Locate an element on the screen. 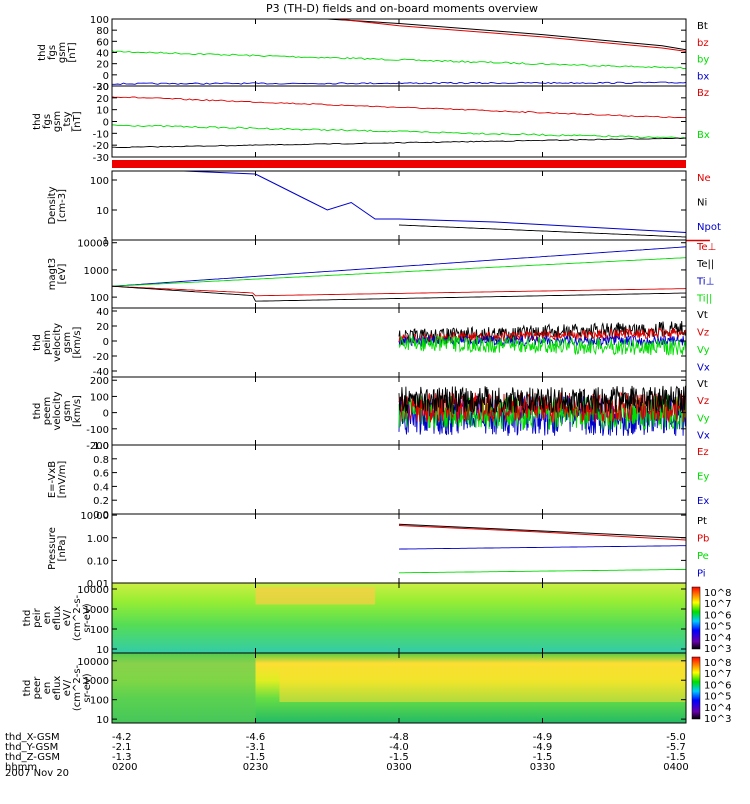 This screenshot has width=750, height=804. colorbar1-label: 10^4 is located at coordinates (717, 638).